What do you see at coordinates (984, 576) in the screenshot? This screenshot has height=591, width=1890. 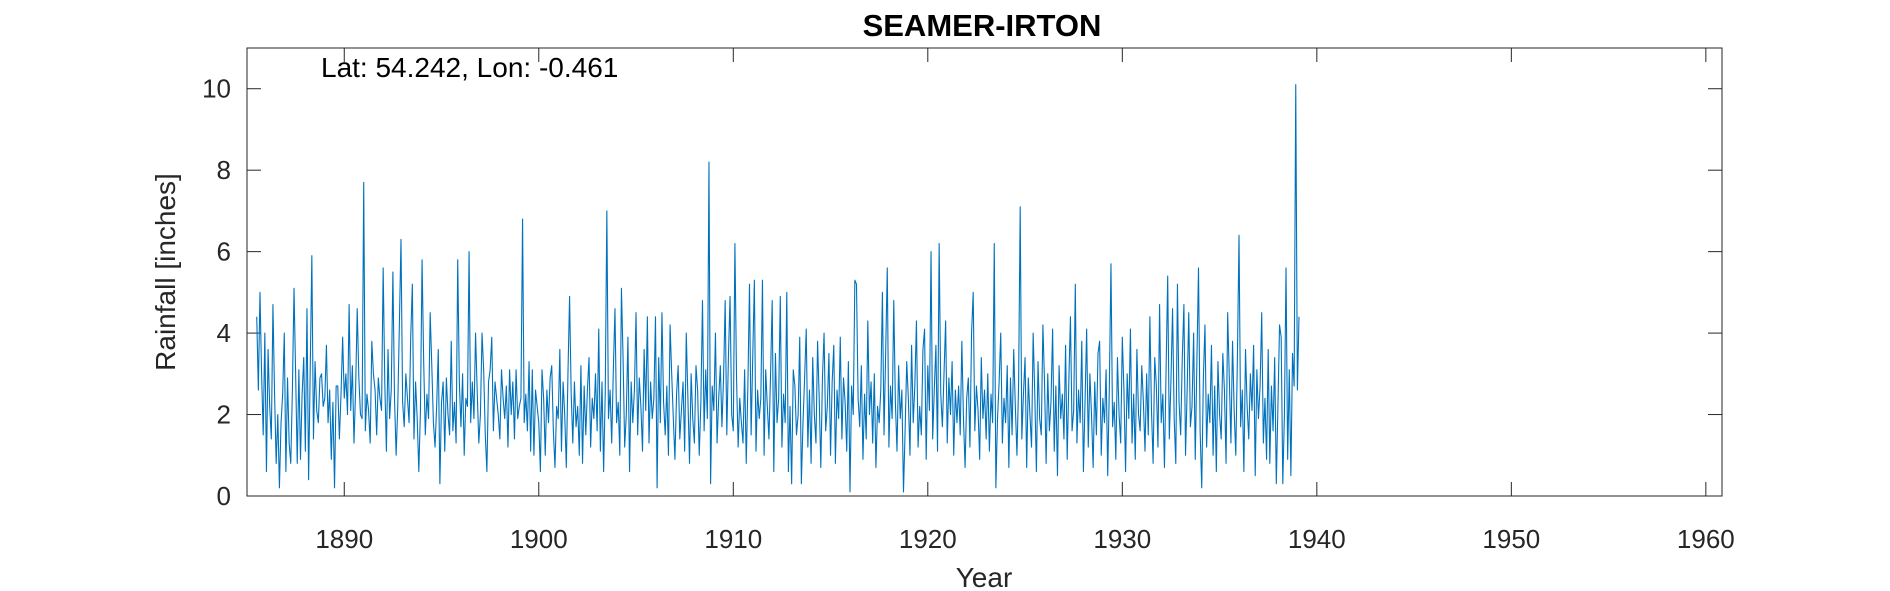 I see `x-axis-label: Year` at bounding box center [984, 576].